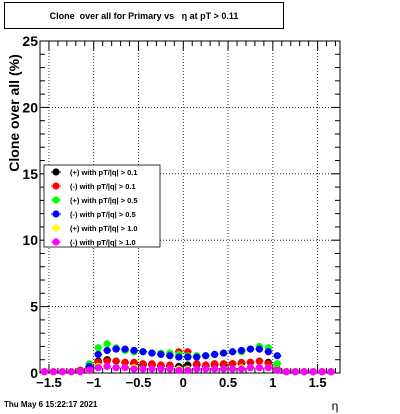 The height and width of the screenshot is (414, 400). Describe the element at coordinates (104, 200) in the screenshot. I see `legend-label: (+) with pT/|q| > 0.5` at that location.